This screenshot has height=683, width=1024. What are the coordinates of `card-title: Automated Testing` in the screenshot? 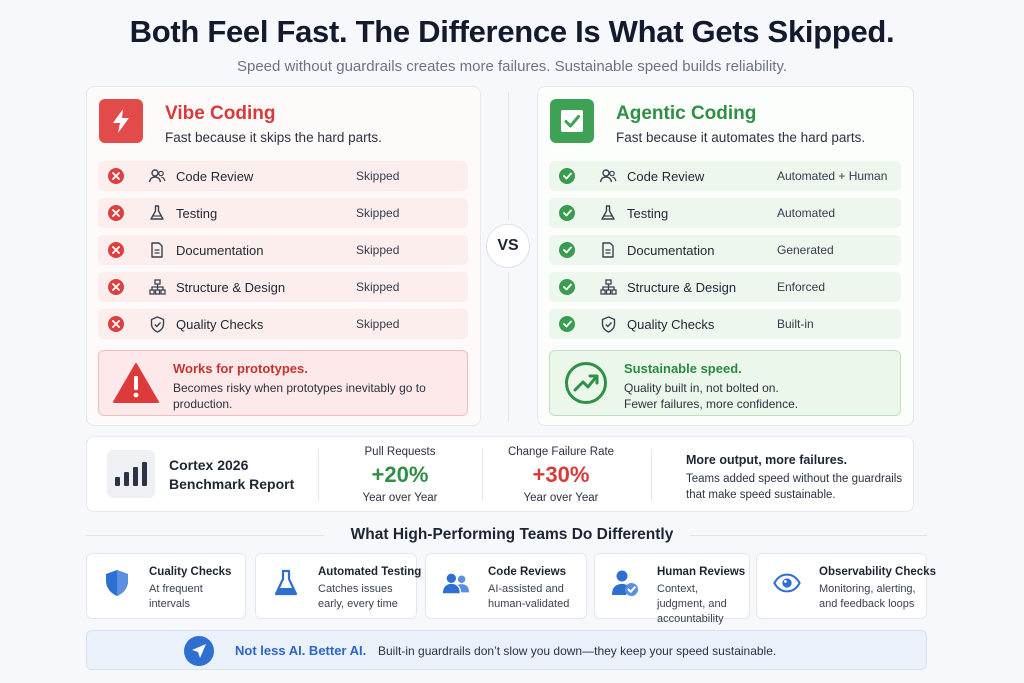 It's located at (370, 572).